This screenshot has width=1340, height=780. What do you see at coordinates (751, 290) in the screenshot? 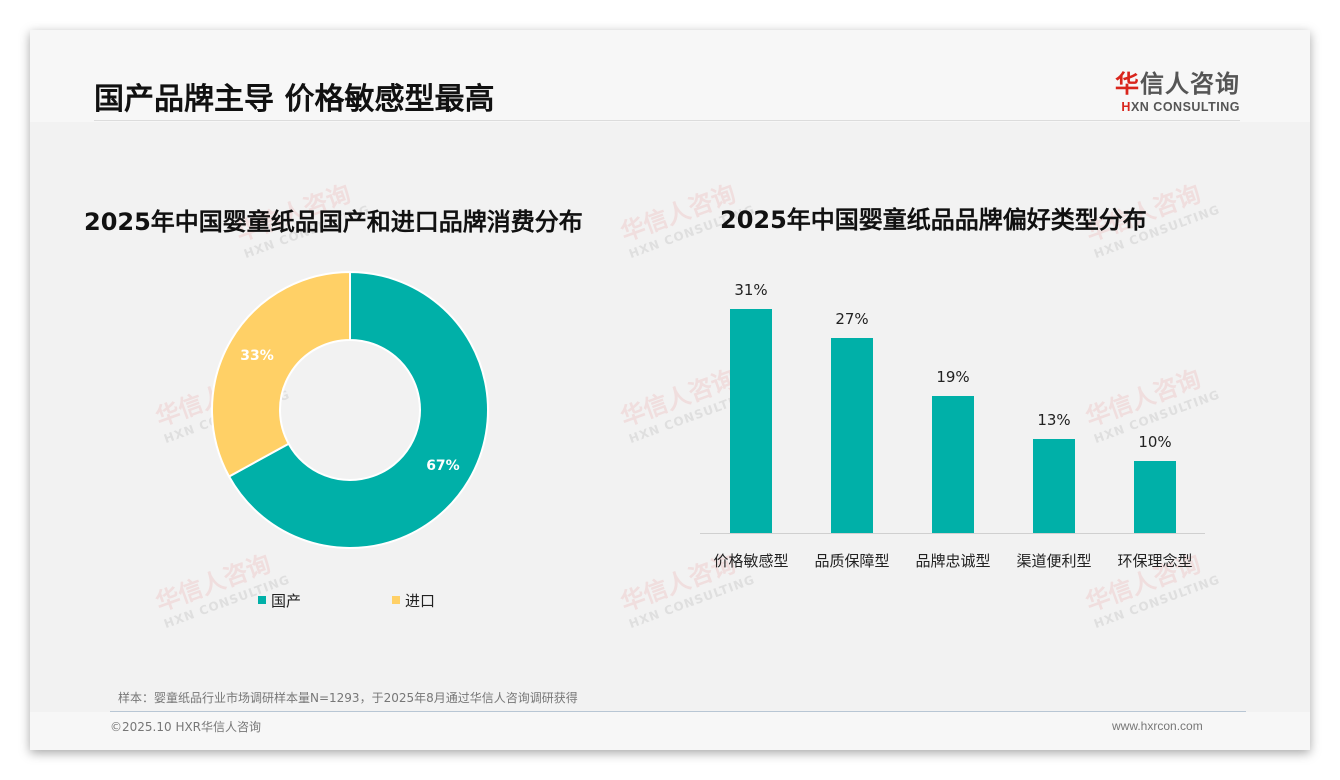
I see `bar-value-label: 31%` at bounding box center [751, 290].